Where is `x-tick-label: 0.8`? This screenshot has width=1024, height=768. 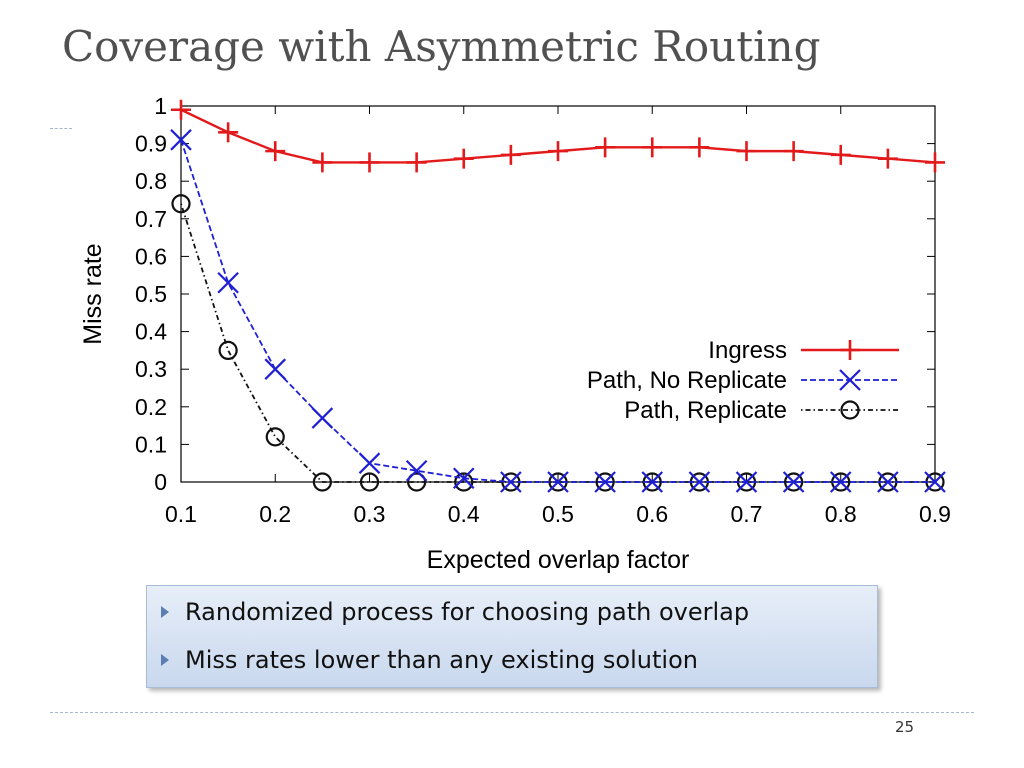
x-tick-label: 0.8 is located at coordinates (841, 514).